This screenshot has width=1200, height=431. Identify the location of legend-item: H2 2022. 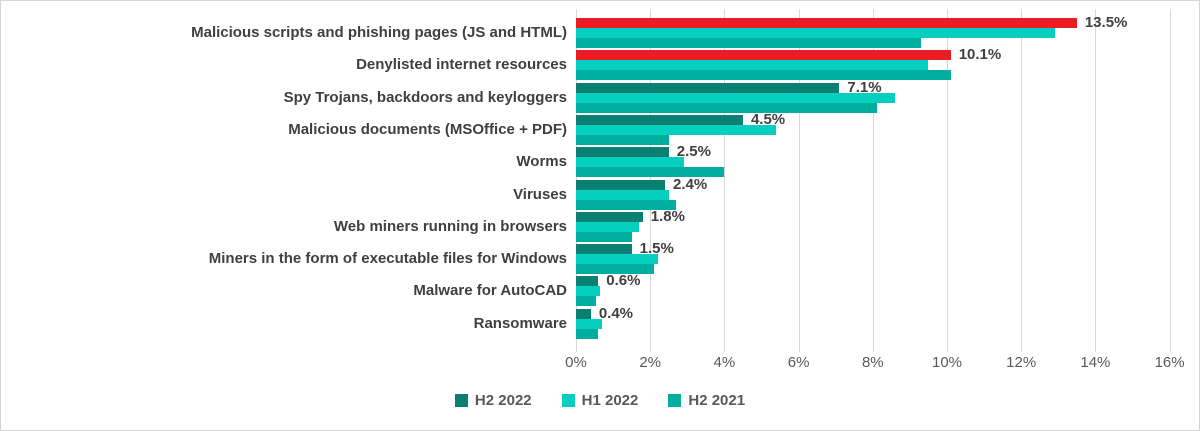
(493, 400).